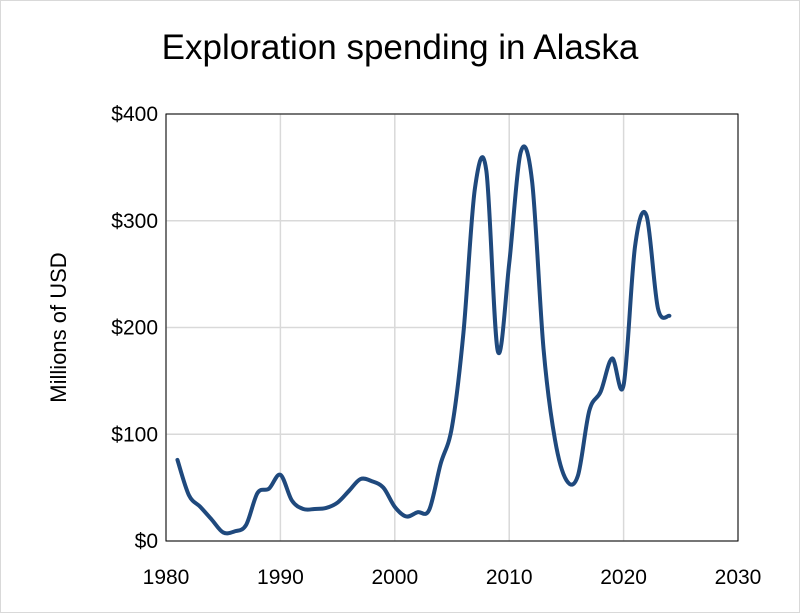  Describe the element at coordinates (452, 577) in the screenshot. I see `x-axis-ticks: 1980 1990 2000 2010 2020 2030` at that location.